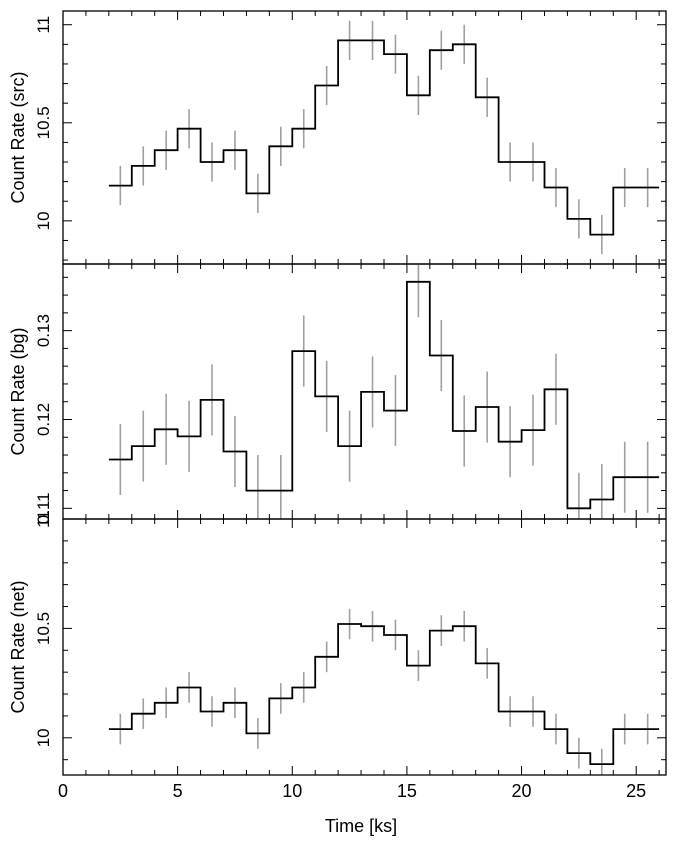  What do you see at coordinates (63, 791) in the screenshot?
I see `x-tick-label: 0` at bounding box center [63, 791].